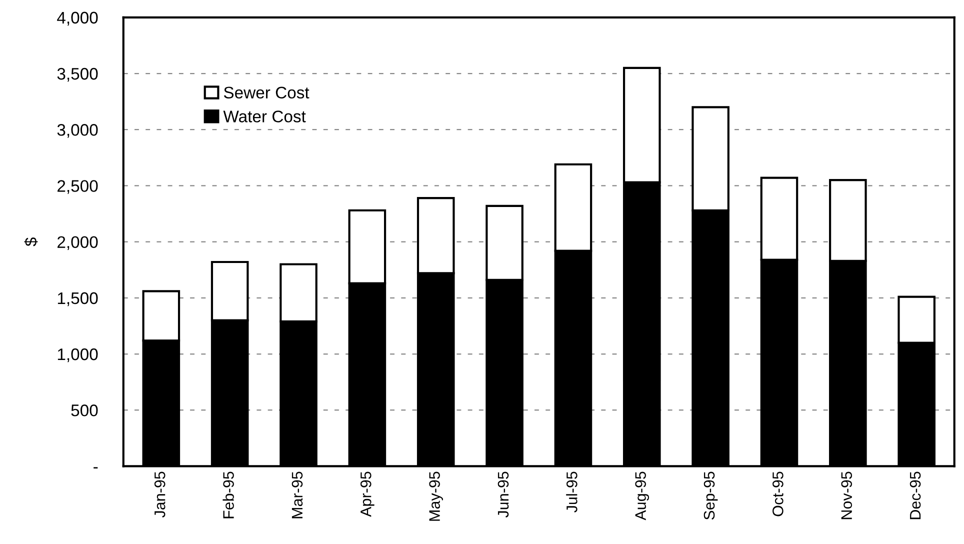 Image resolution: width=964 pixels, height=544 pixels. Describe the element at coordinates (31, 241) in the screenshot. I see `y-axis-title: $` at that location.